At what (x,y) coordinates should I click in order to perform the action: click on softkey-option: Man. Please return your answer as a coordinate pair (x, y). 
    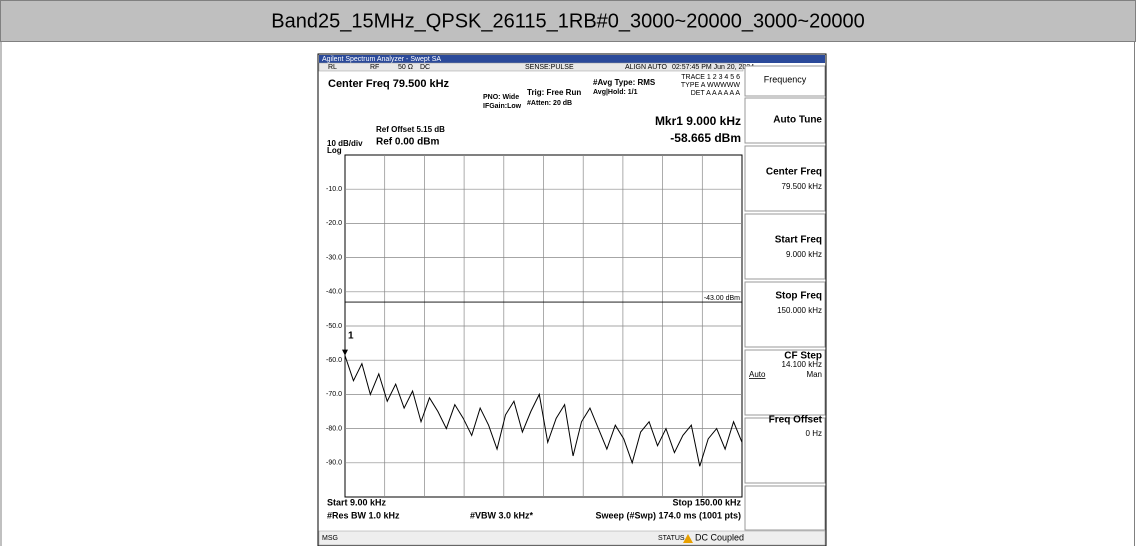
    Looking at the image, I should click on (814, 374).